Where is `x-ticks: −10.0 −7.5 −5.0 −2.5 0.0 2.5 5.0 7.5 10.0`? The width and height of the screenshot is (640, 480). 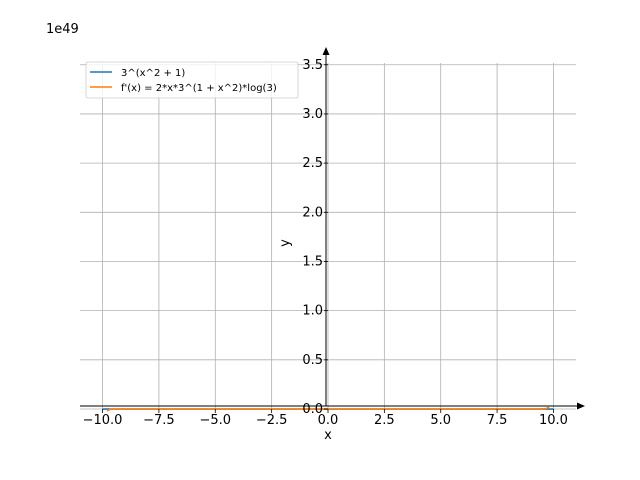
x-ticks: −10.0 −7.5 −5.0 −2.5 0.0 2.5 5.0 7.5 10.0 is located at coordinates (325, 418).